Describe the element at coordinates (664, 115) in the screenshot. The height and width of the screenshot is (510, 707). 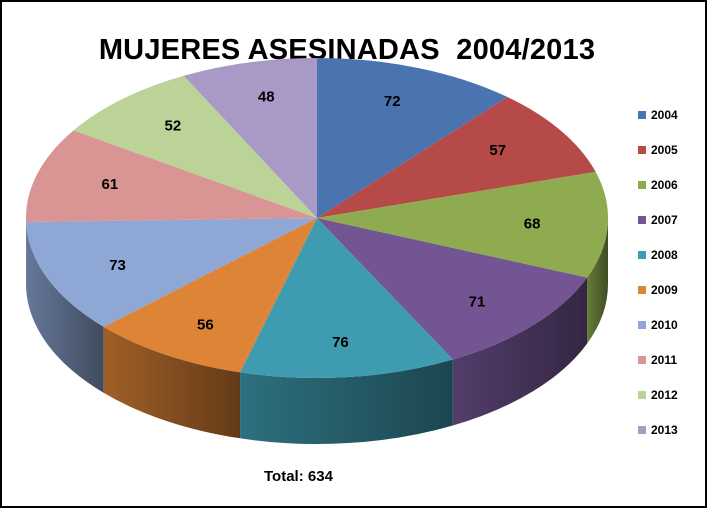
I see `legend-label: 2004` at that location.